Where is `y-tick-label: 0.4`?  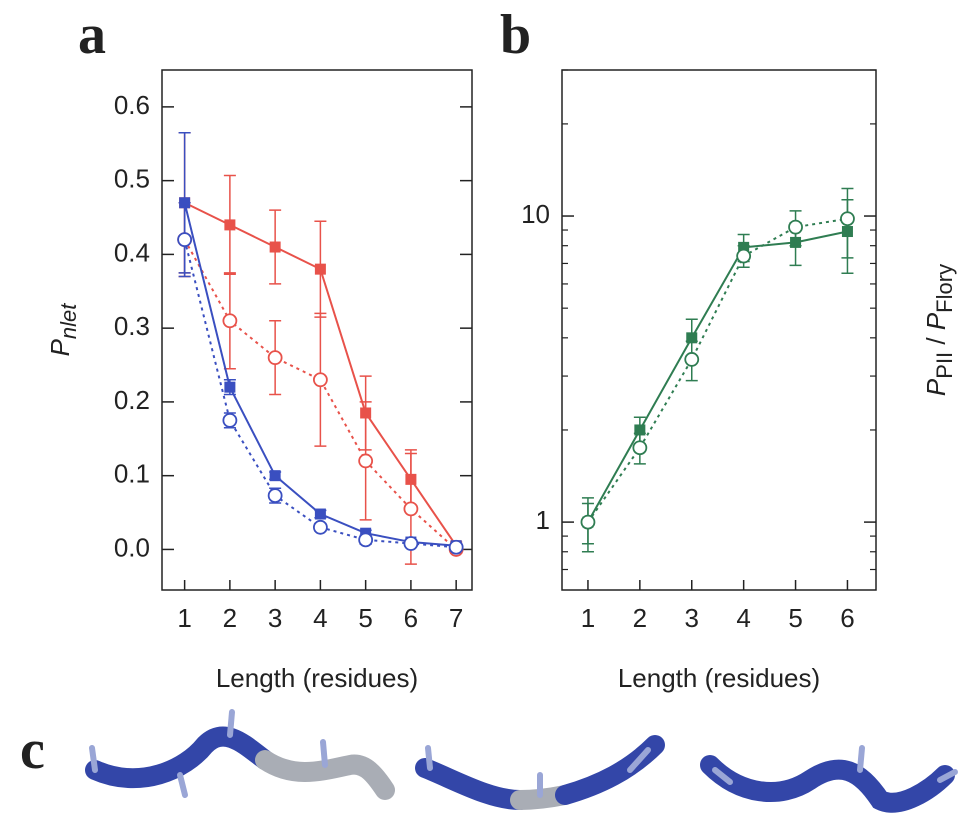
y-tick-label: 0.4 is located at coordinates (132, 252).